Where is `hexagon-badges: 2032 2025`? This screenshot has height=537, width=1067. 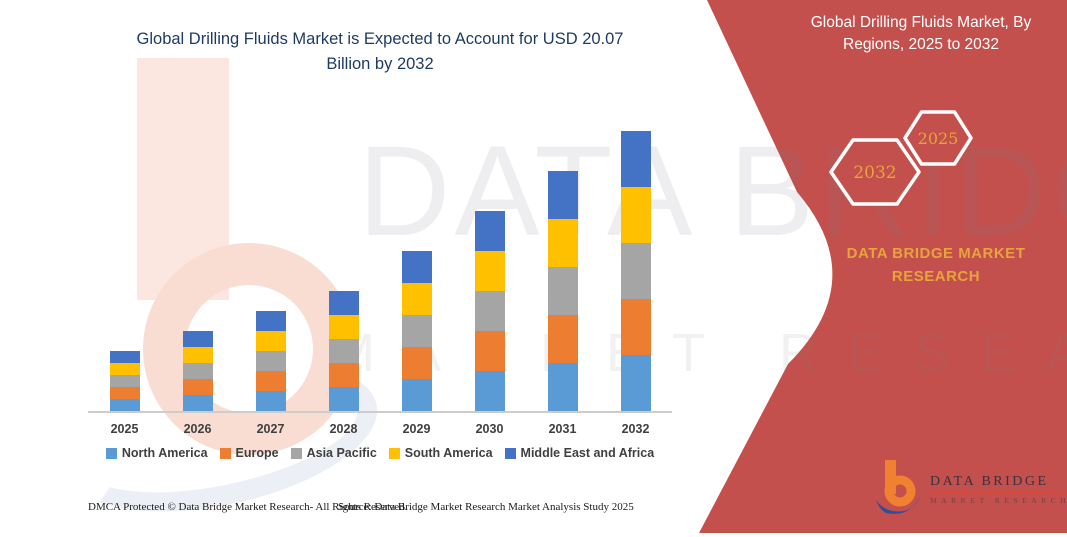
hexagon-badges: 2032 2025 is located at coordinates (901, 158).